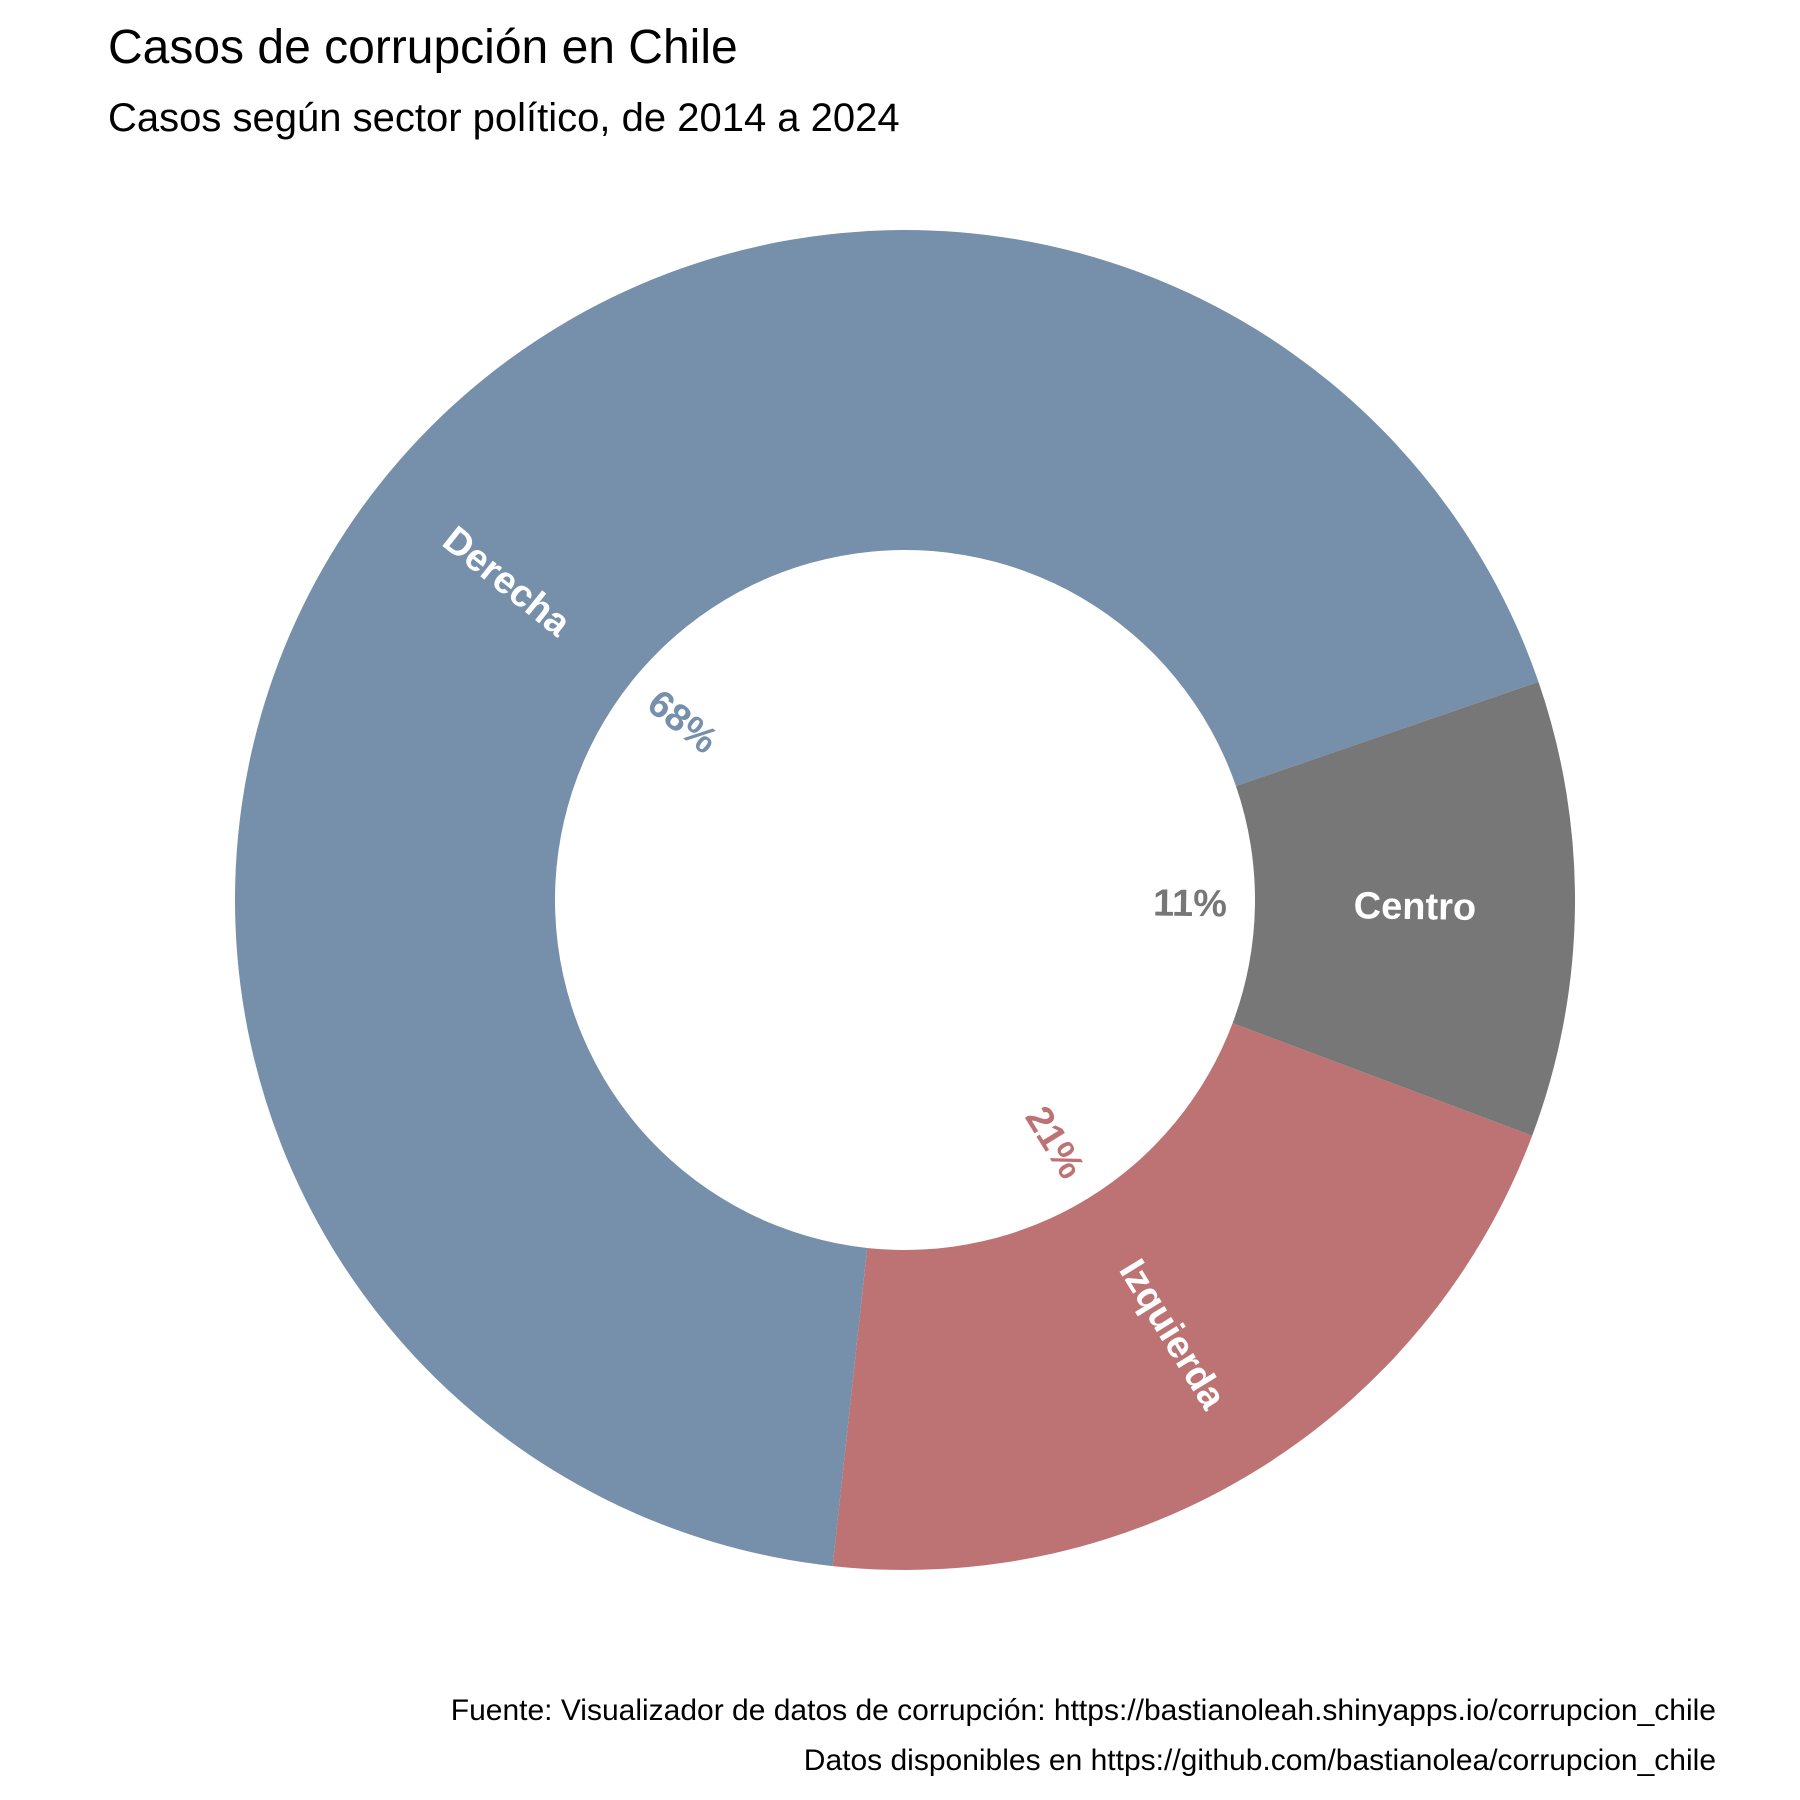 The image size is (1800, 1800). What do you see at coordinates (1190, 903) in the screenshot?
I see `pct-label-centro: 11%` at bounding box center [1190, 903].